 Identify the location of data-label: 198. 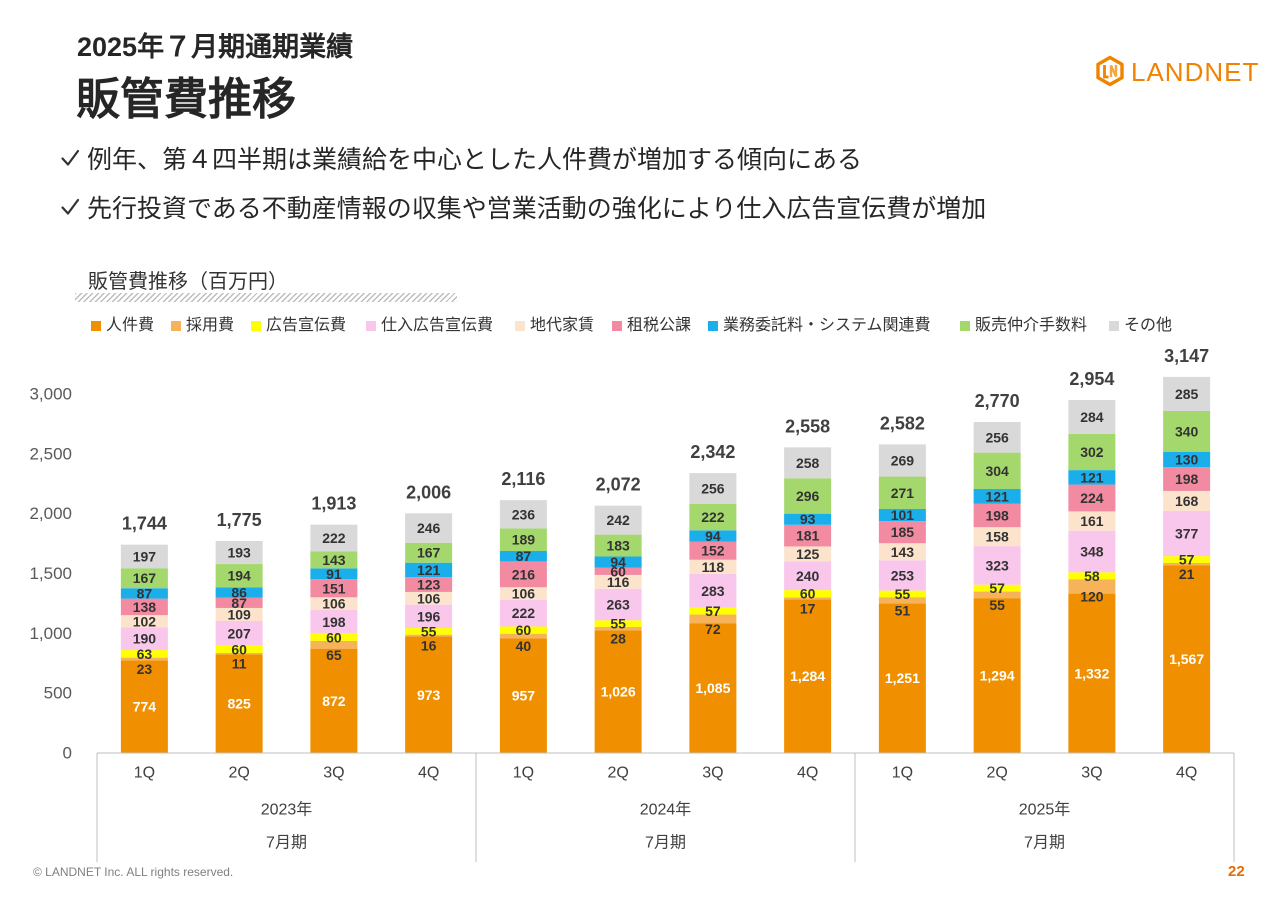
(1187, 479).